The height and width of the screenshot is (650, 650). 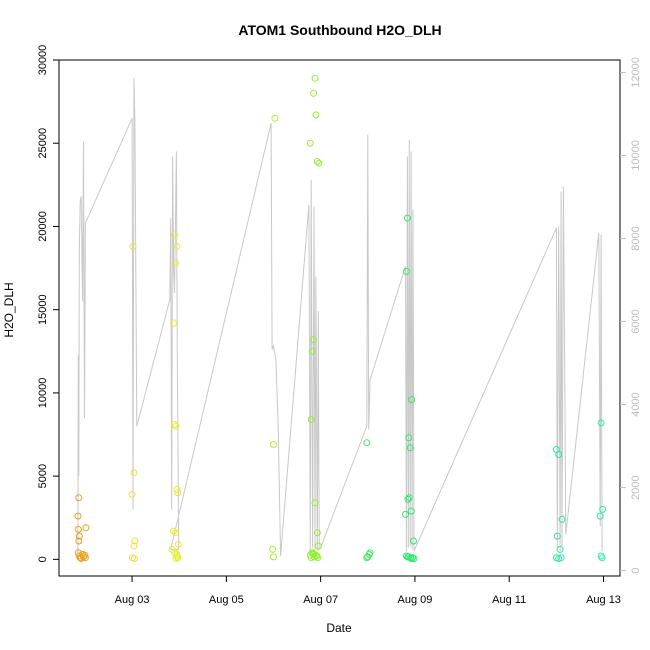 What do you see at coordinates (43, 309) in the screenshot?
I see `y-tick-label: 15000` at bounding box center [43, 309].